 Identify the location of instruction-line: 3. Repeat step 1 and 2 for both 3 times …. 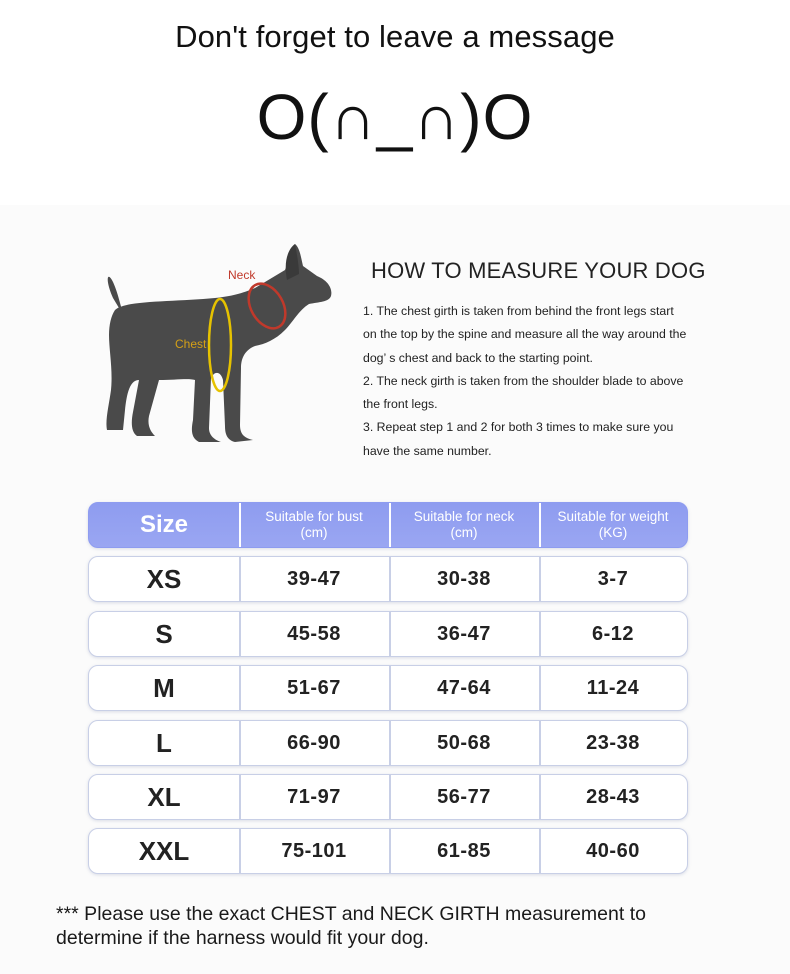
(518, 427).